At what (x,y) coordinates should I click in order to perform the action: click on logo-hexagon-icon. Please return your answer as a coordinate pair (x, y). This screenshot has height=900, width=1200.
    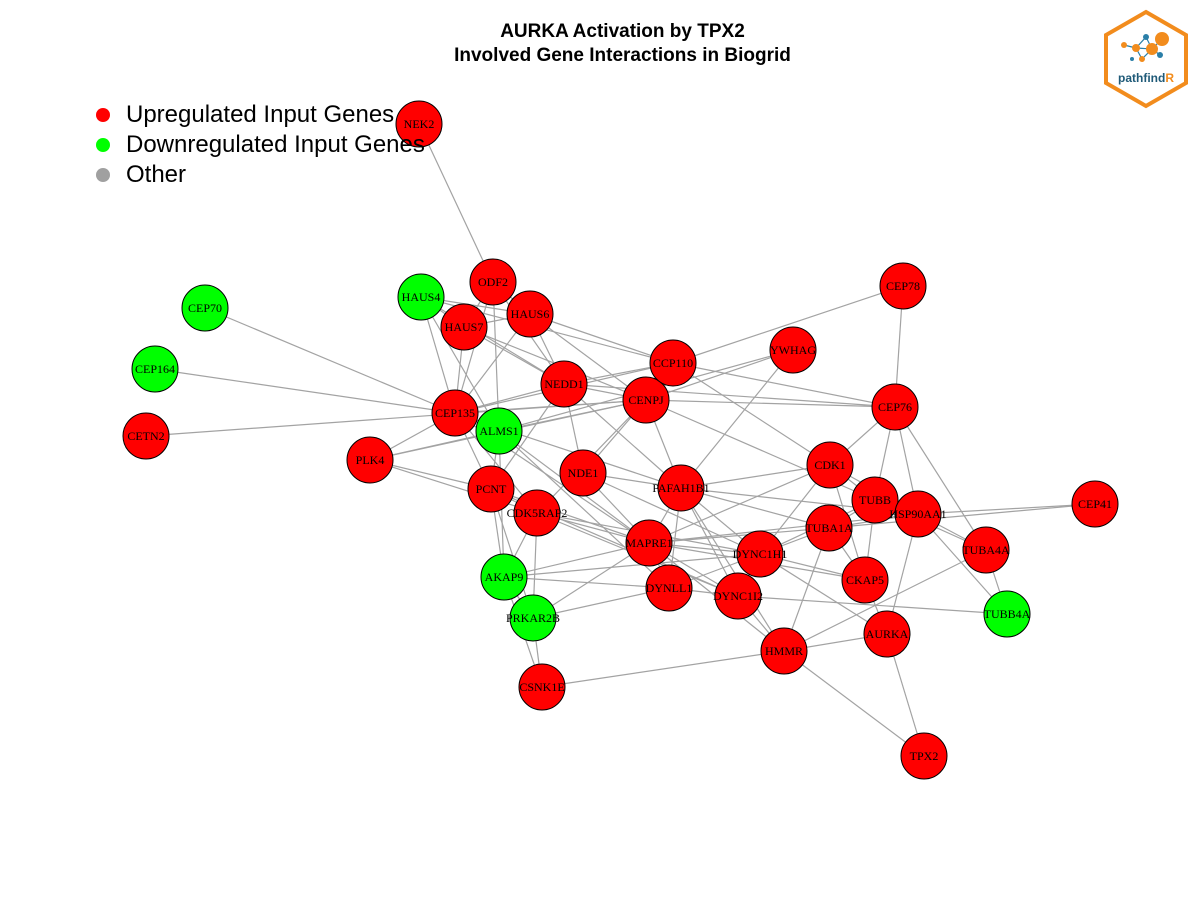
    Looking at the image, I should click on (1146, 59).